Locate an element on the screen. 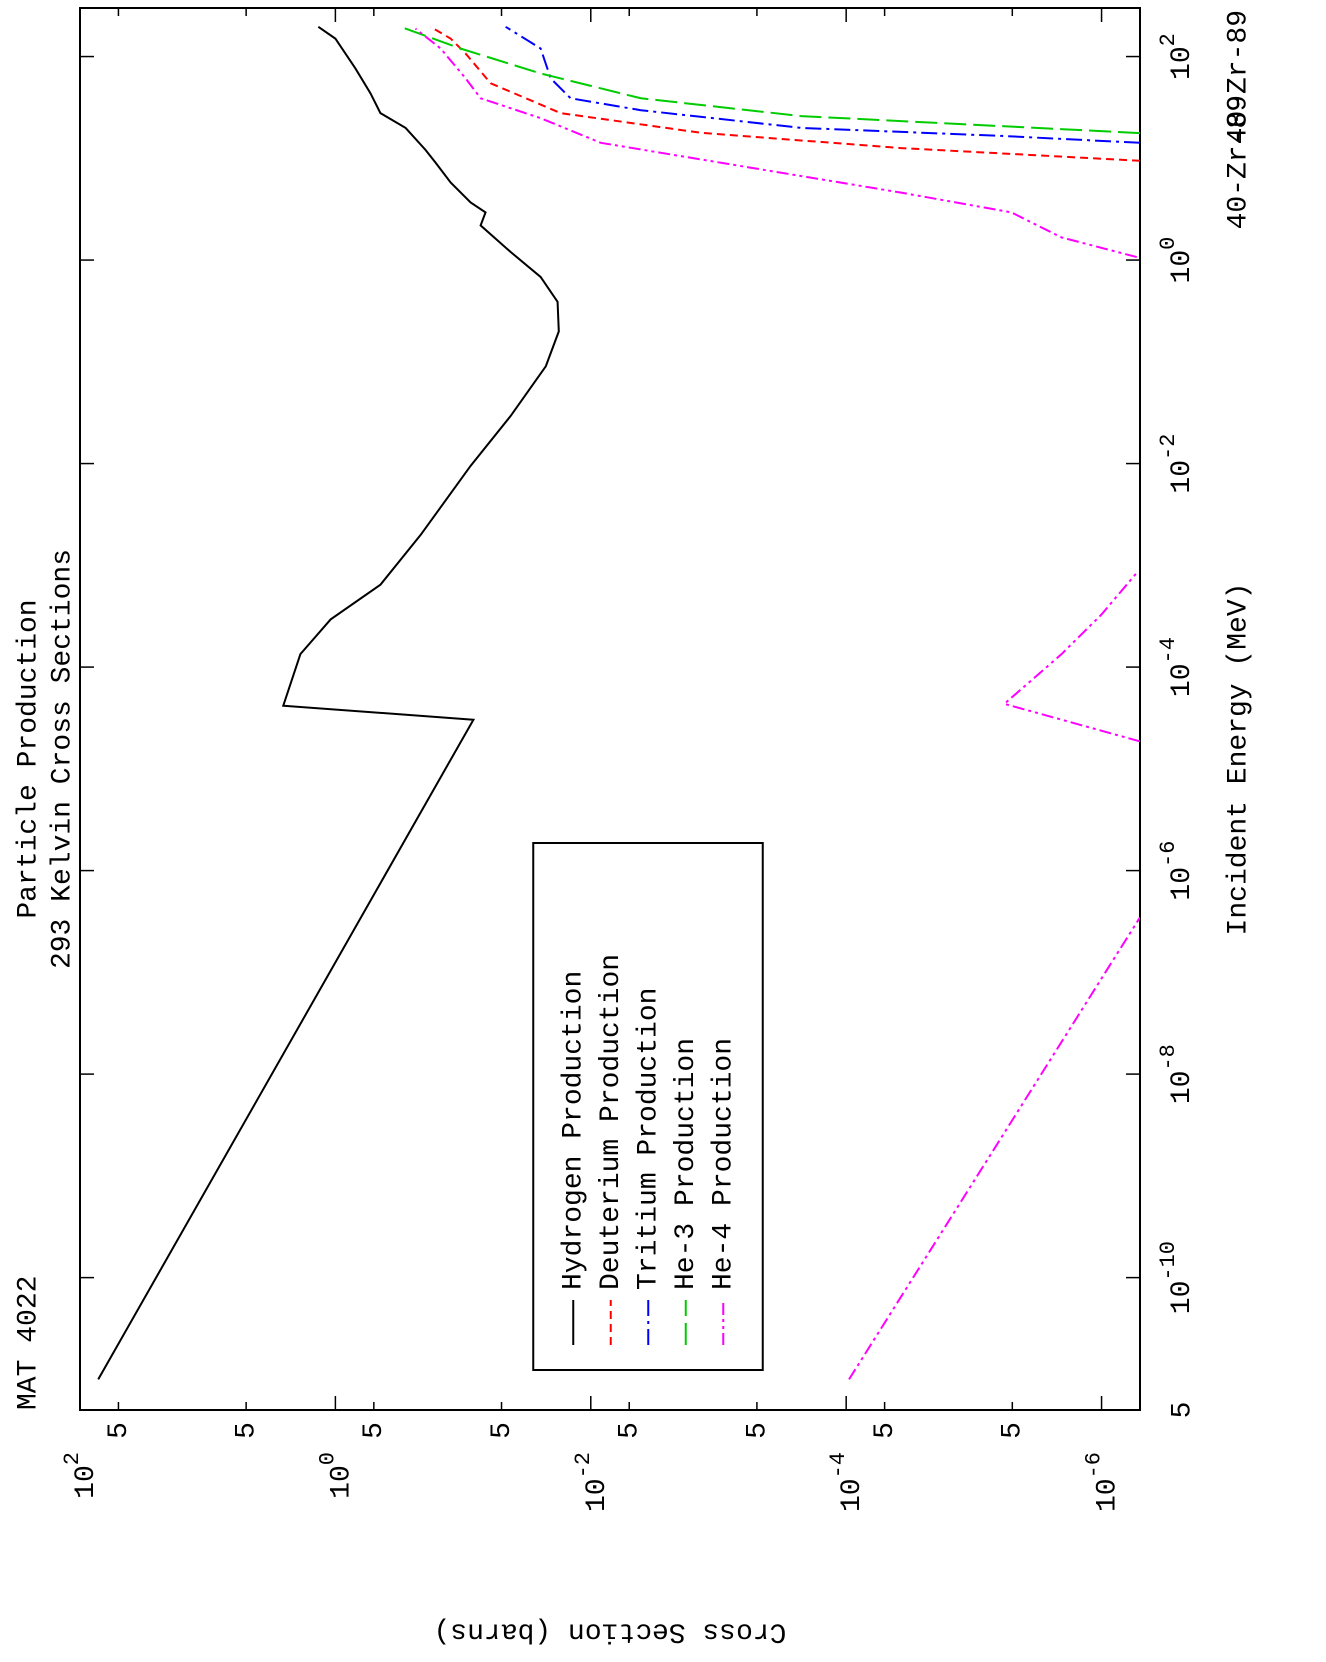  x-tick-label: 10-8 is located at coordinates (1177, 1074).